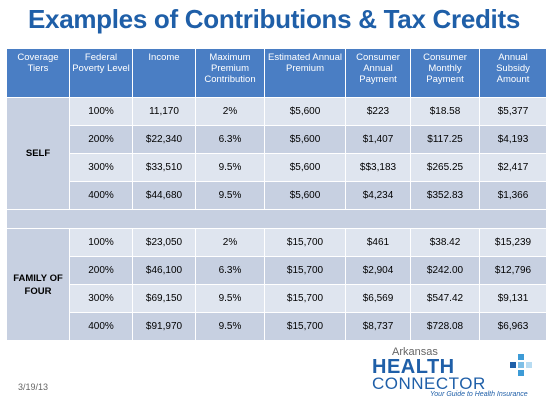  What do you see at coordinates (429, 383) in the screenshot?
I see `logo-connector-text: CONNECTOR` at bounding box center [429, 383].